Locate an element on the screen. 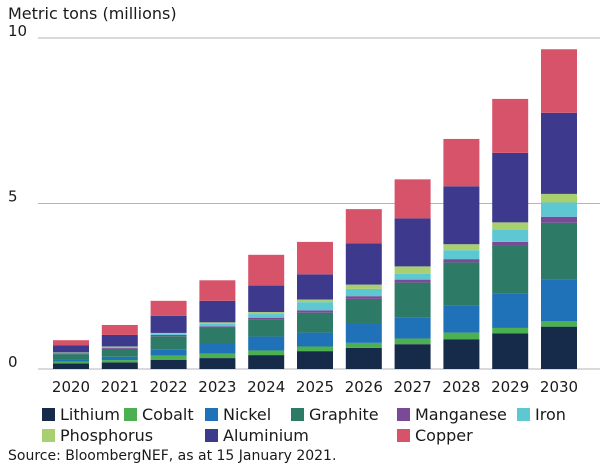 This screenshot has width=610, height=470. bar-iron-2024 is located at coordinates (266, 316).